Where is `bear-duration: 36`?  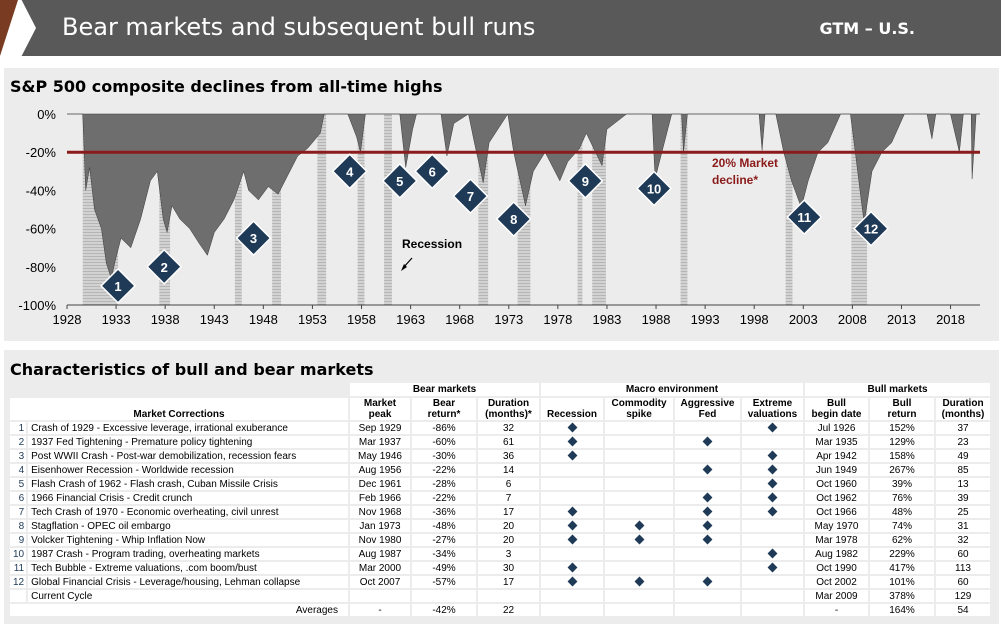 bear-duration: 36 is located at coordinates (508, 456).